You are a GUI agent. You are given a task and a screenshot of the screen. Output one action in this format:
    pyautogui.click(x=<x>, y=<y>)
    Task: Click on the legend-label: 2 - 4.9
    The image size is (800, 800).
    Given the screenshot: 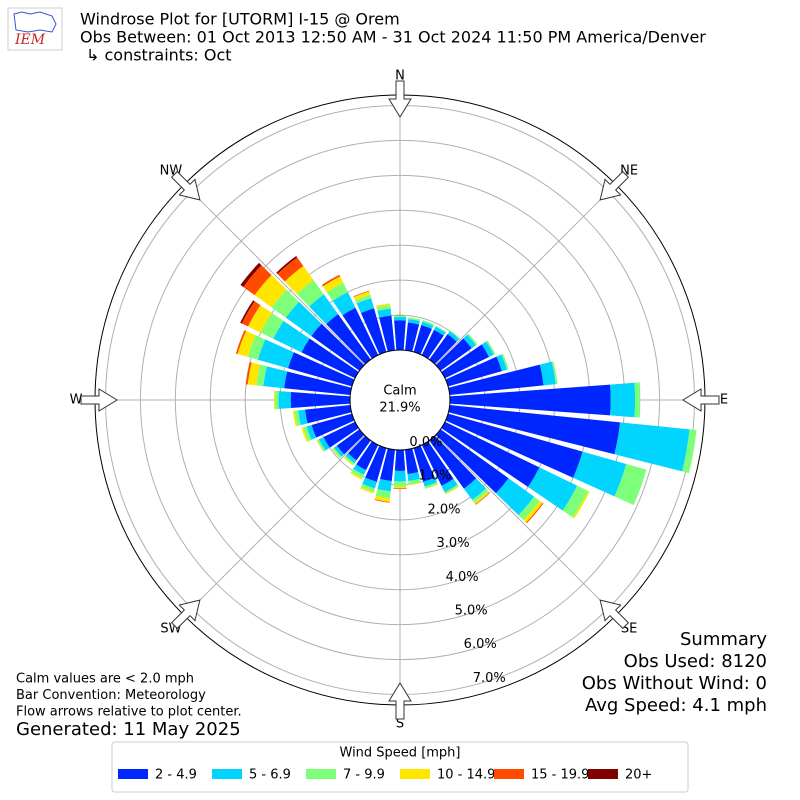 What is the action you would take?
    pyautogui.click(x=176, y=775)
    